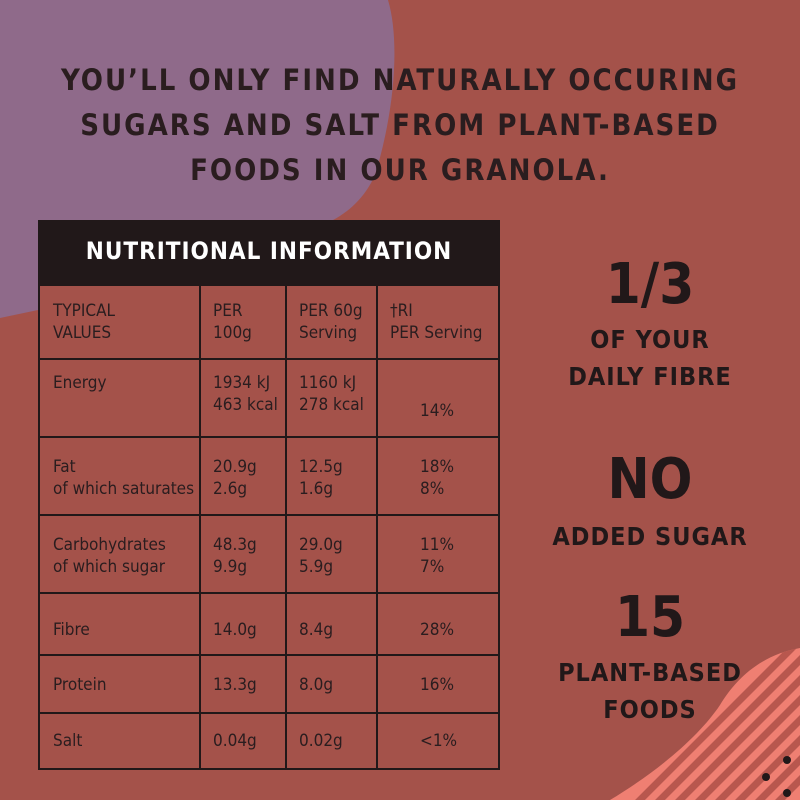 The image size is (800, 800). What do you see at coordinates (437, 556) in the screenshot?
I see `carbohydrates-ri: 11% 7%` at bounding box center [437, 556].